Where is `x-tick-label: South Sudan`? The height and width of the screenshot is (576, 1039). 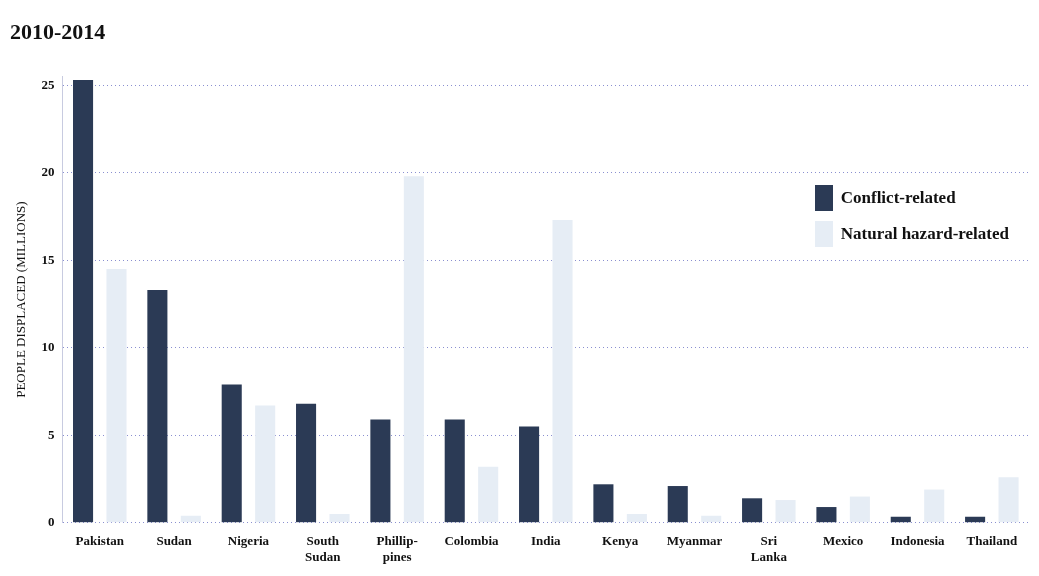 x-tick-label: South Sudan is located at coordinates (323, 548).